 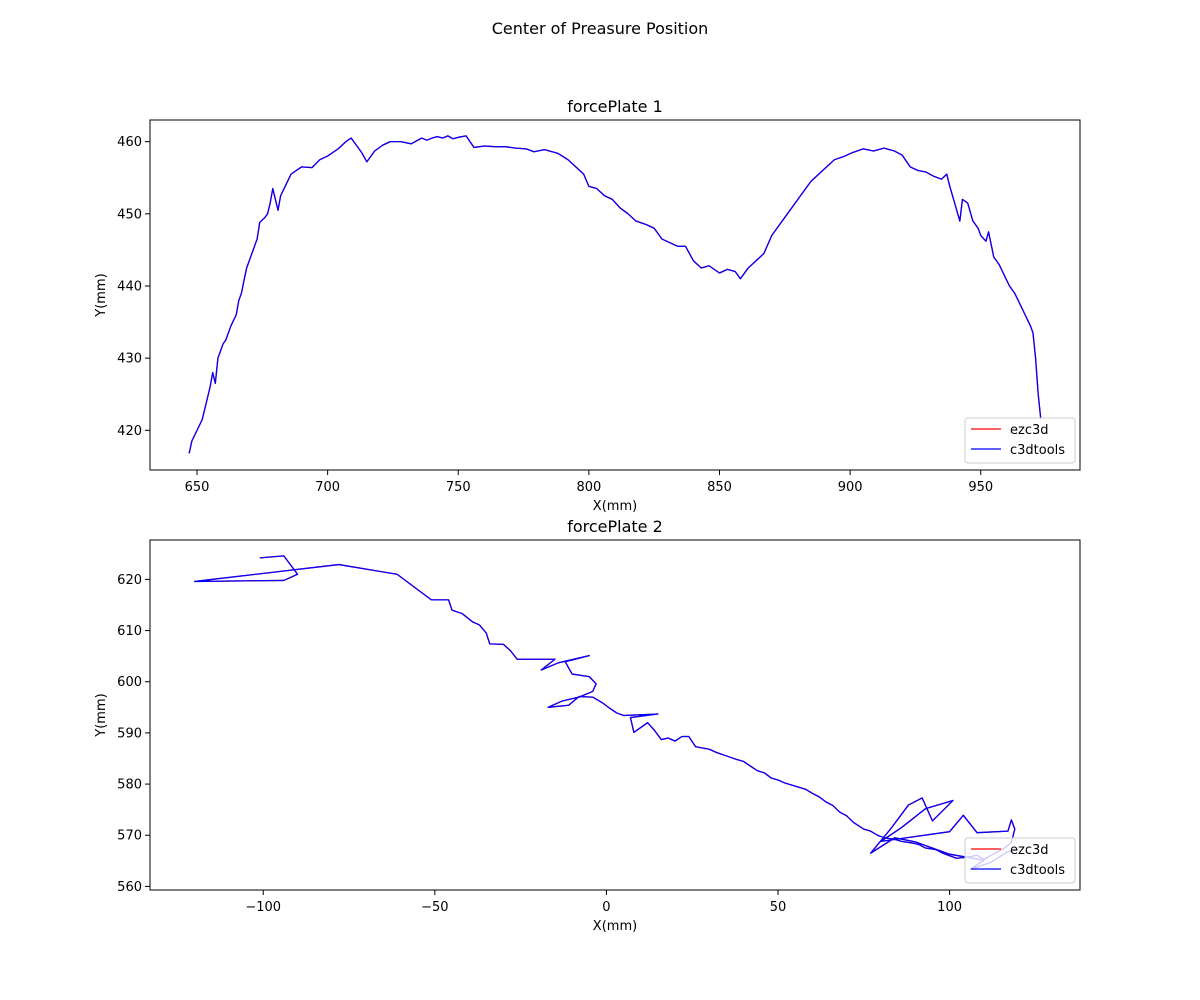 I want to click on subplot-title: forcePlate 2, so click(x=615, y=526).